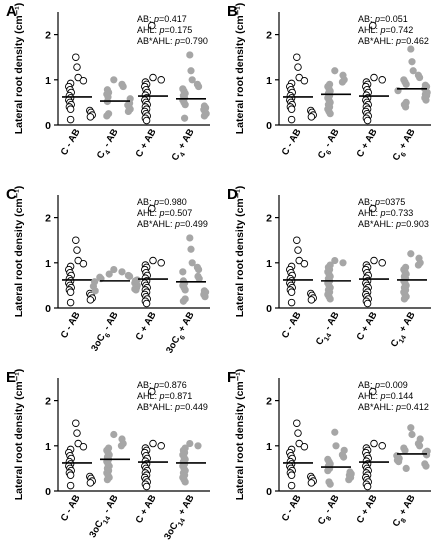 The width and height of the screenshot is (442, 550). Describe the element at coordinates (404, 330) in the screenshot. I see `x-tick-label: C14 + AB` at that location.